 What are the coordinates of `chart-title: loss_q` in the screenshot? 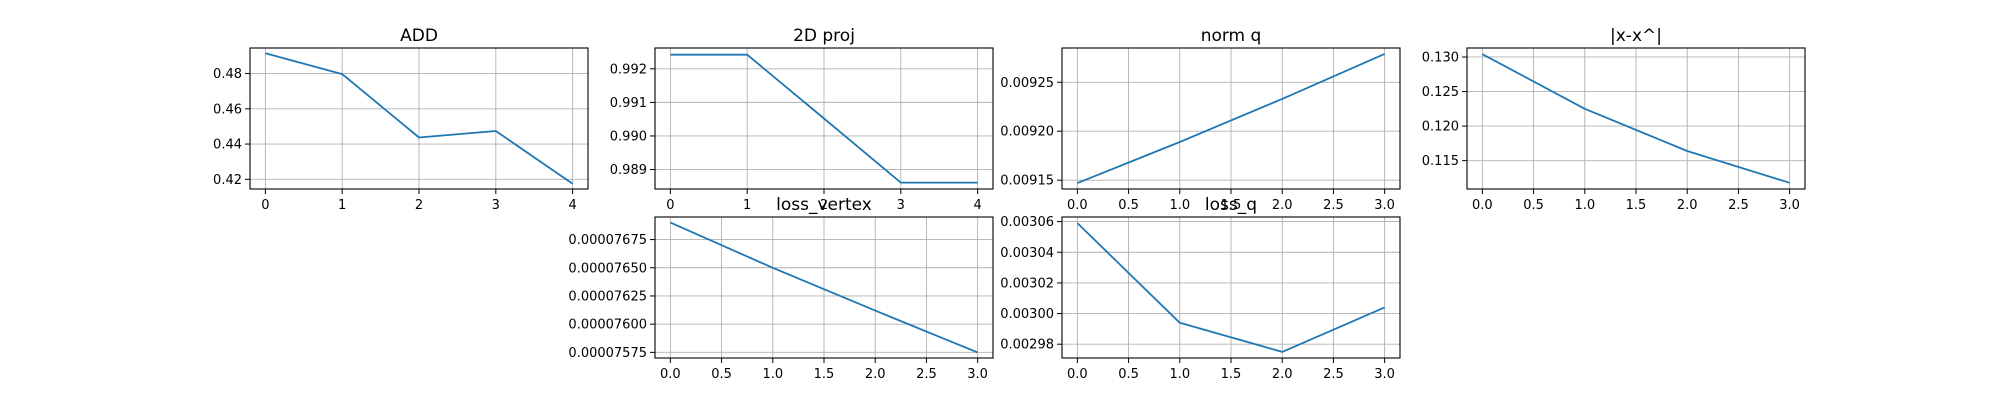 It's located at (1231, 205).